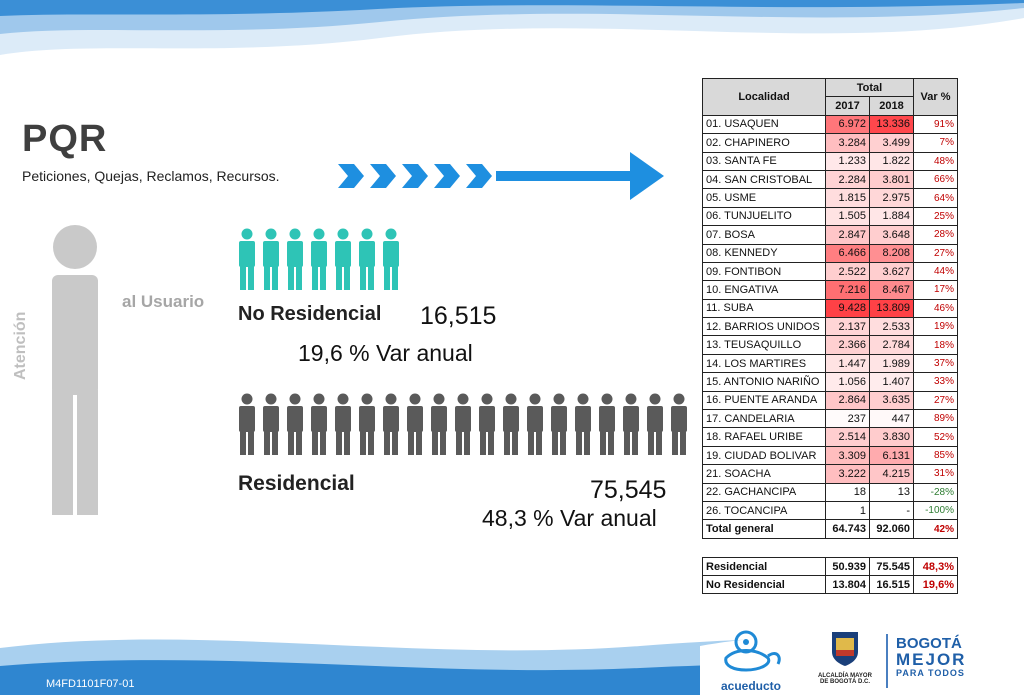 This screenshot has width=1024, height=695. Describe the element at coordinates (830, 492) in the screenshot. I see `table-row: 22. GACHANCIPA 18 13 -28%` at that location.